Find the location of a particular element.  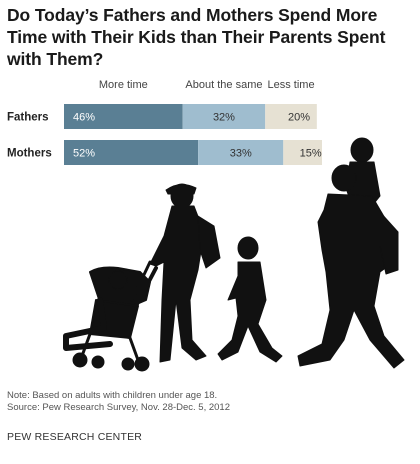

data-label-fathers-1: 32% is located at coordinates (224, 118).